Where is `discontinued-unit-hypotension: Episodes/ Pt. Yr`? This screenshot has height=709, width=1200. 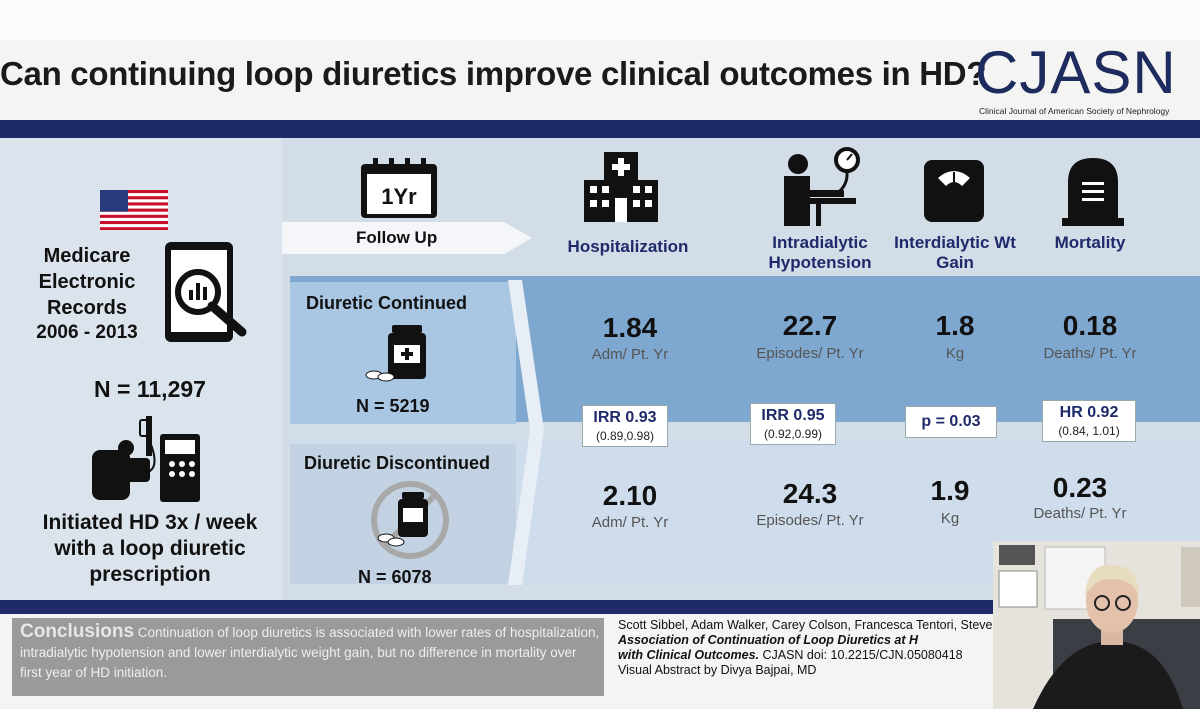
discontinued-unit-hypotension: Episodes/ Pt. Yr is located at coordinates (810, 520).